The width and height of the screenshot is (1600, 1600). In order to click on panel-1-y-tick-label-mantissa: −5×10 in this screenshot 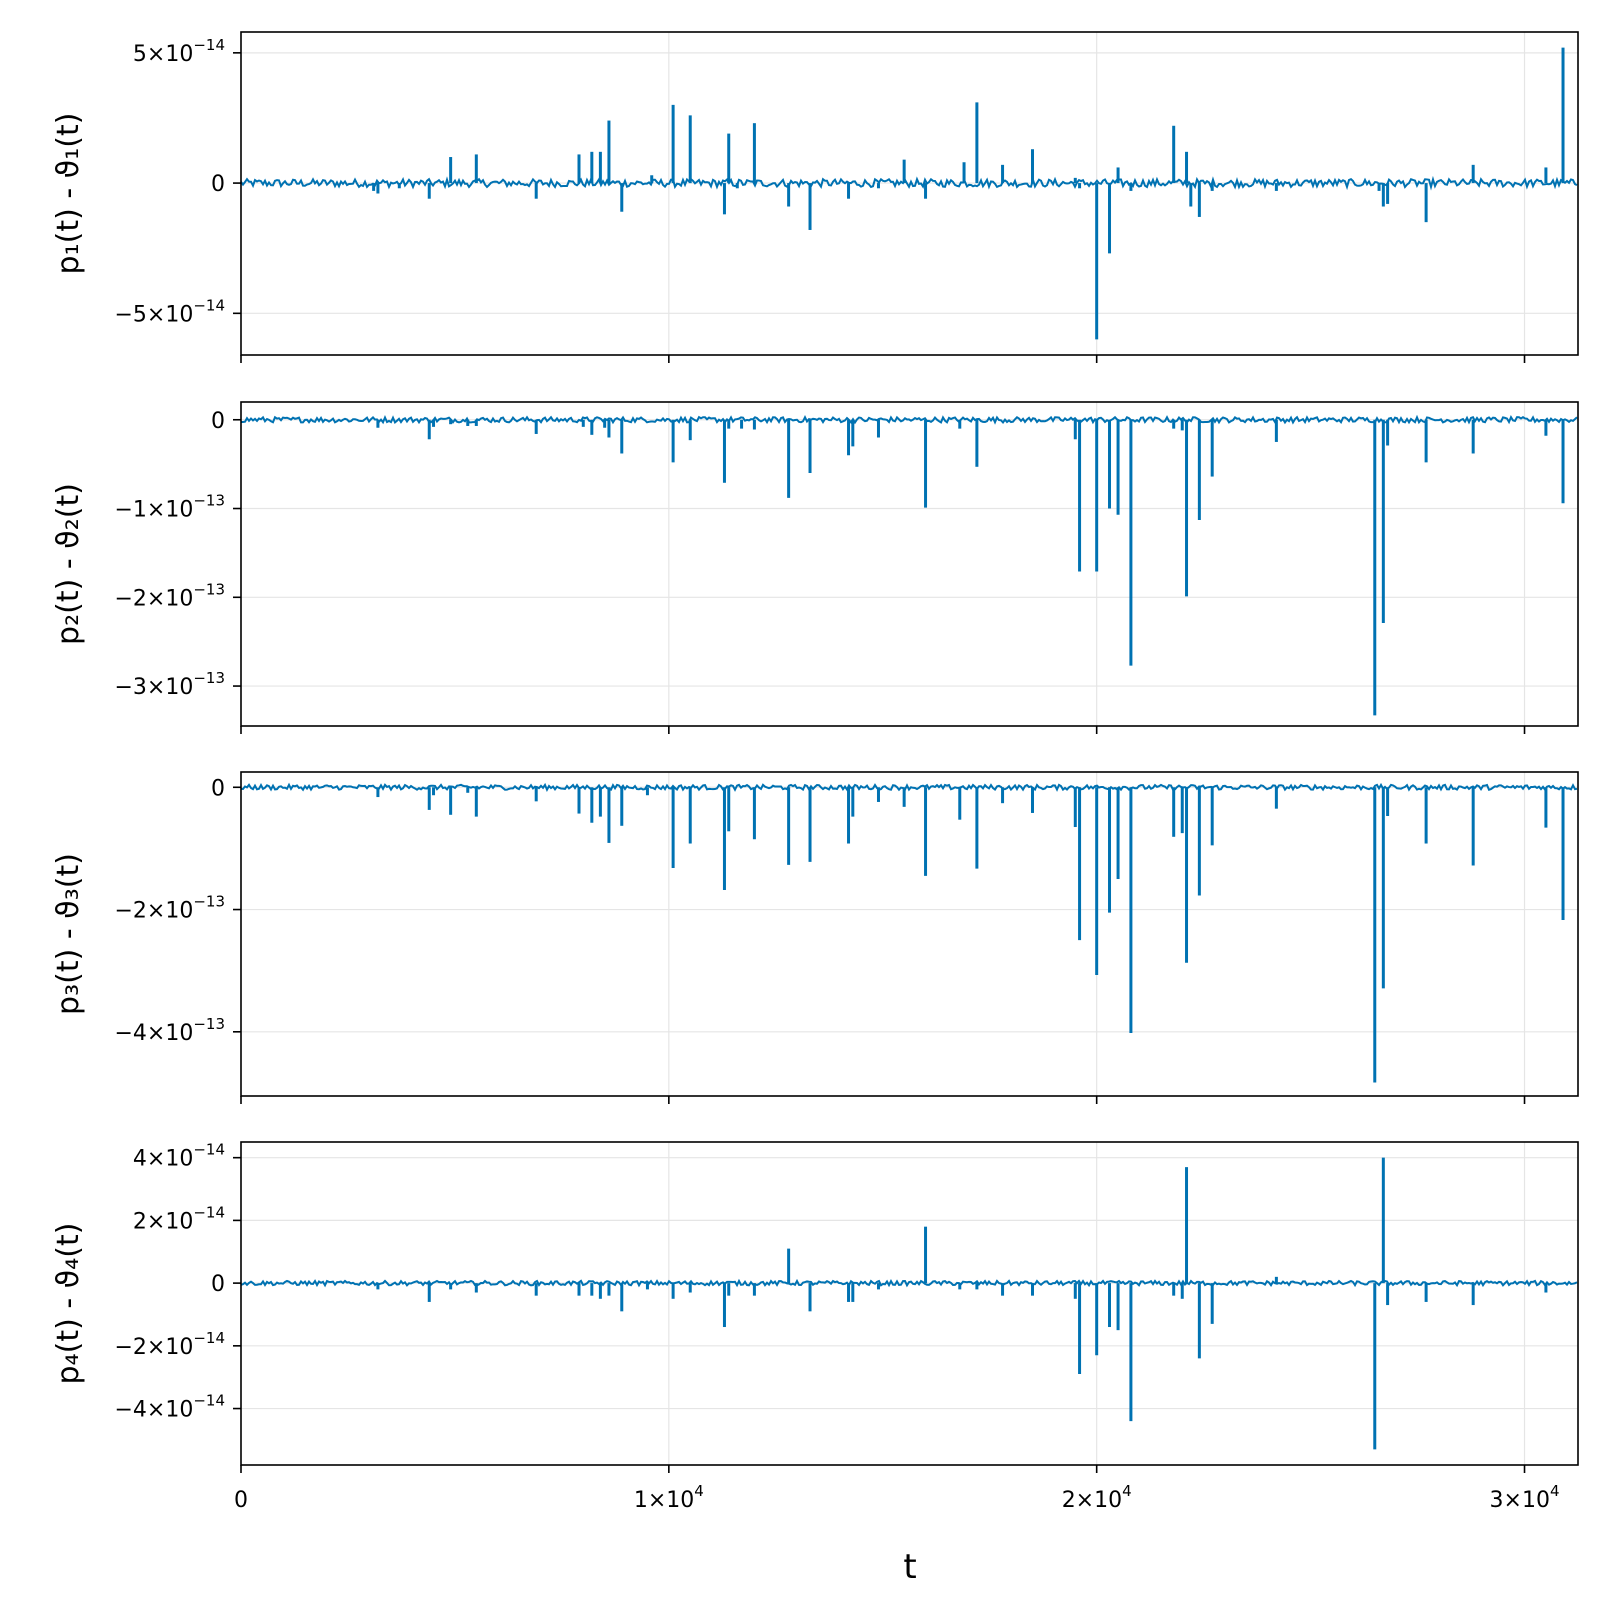, I will do `click(153, 314)`.